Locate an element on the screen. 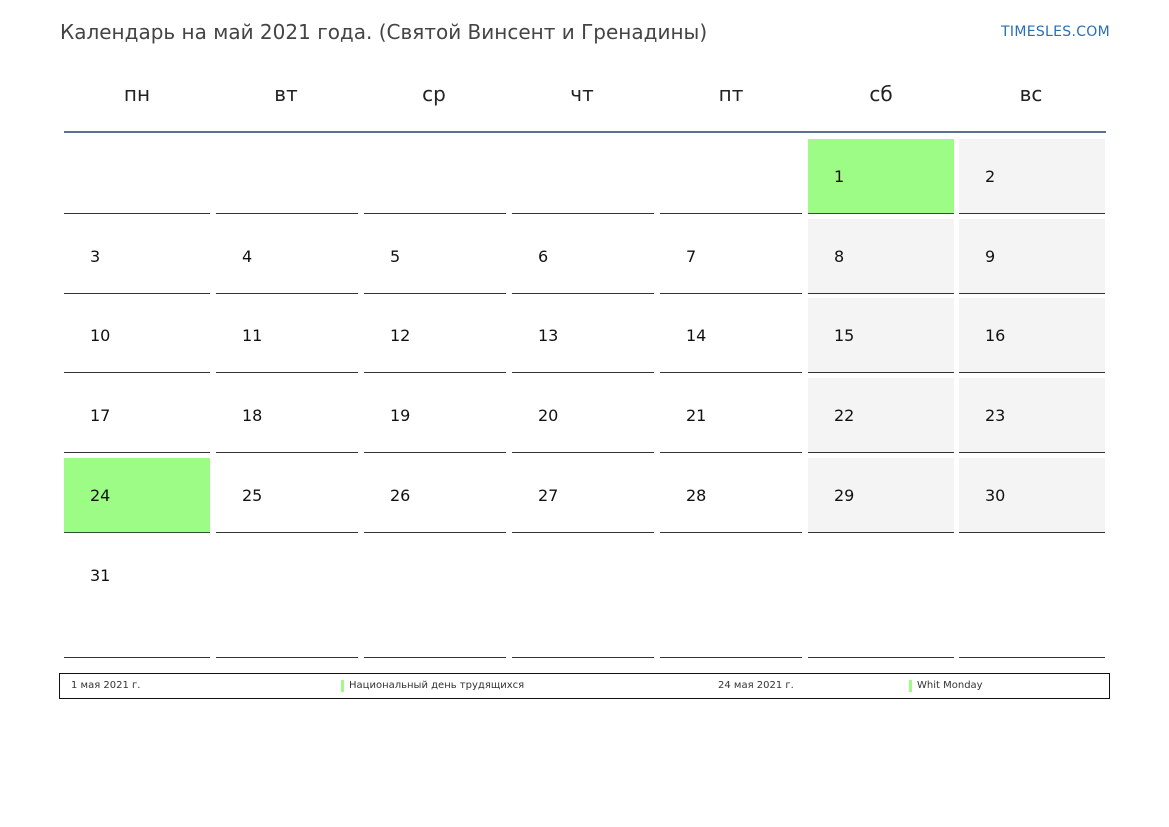 The width and height of the screenshot is (1169, 827). day-cell-6: 6 is located at coordinates (583, 256).